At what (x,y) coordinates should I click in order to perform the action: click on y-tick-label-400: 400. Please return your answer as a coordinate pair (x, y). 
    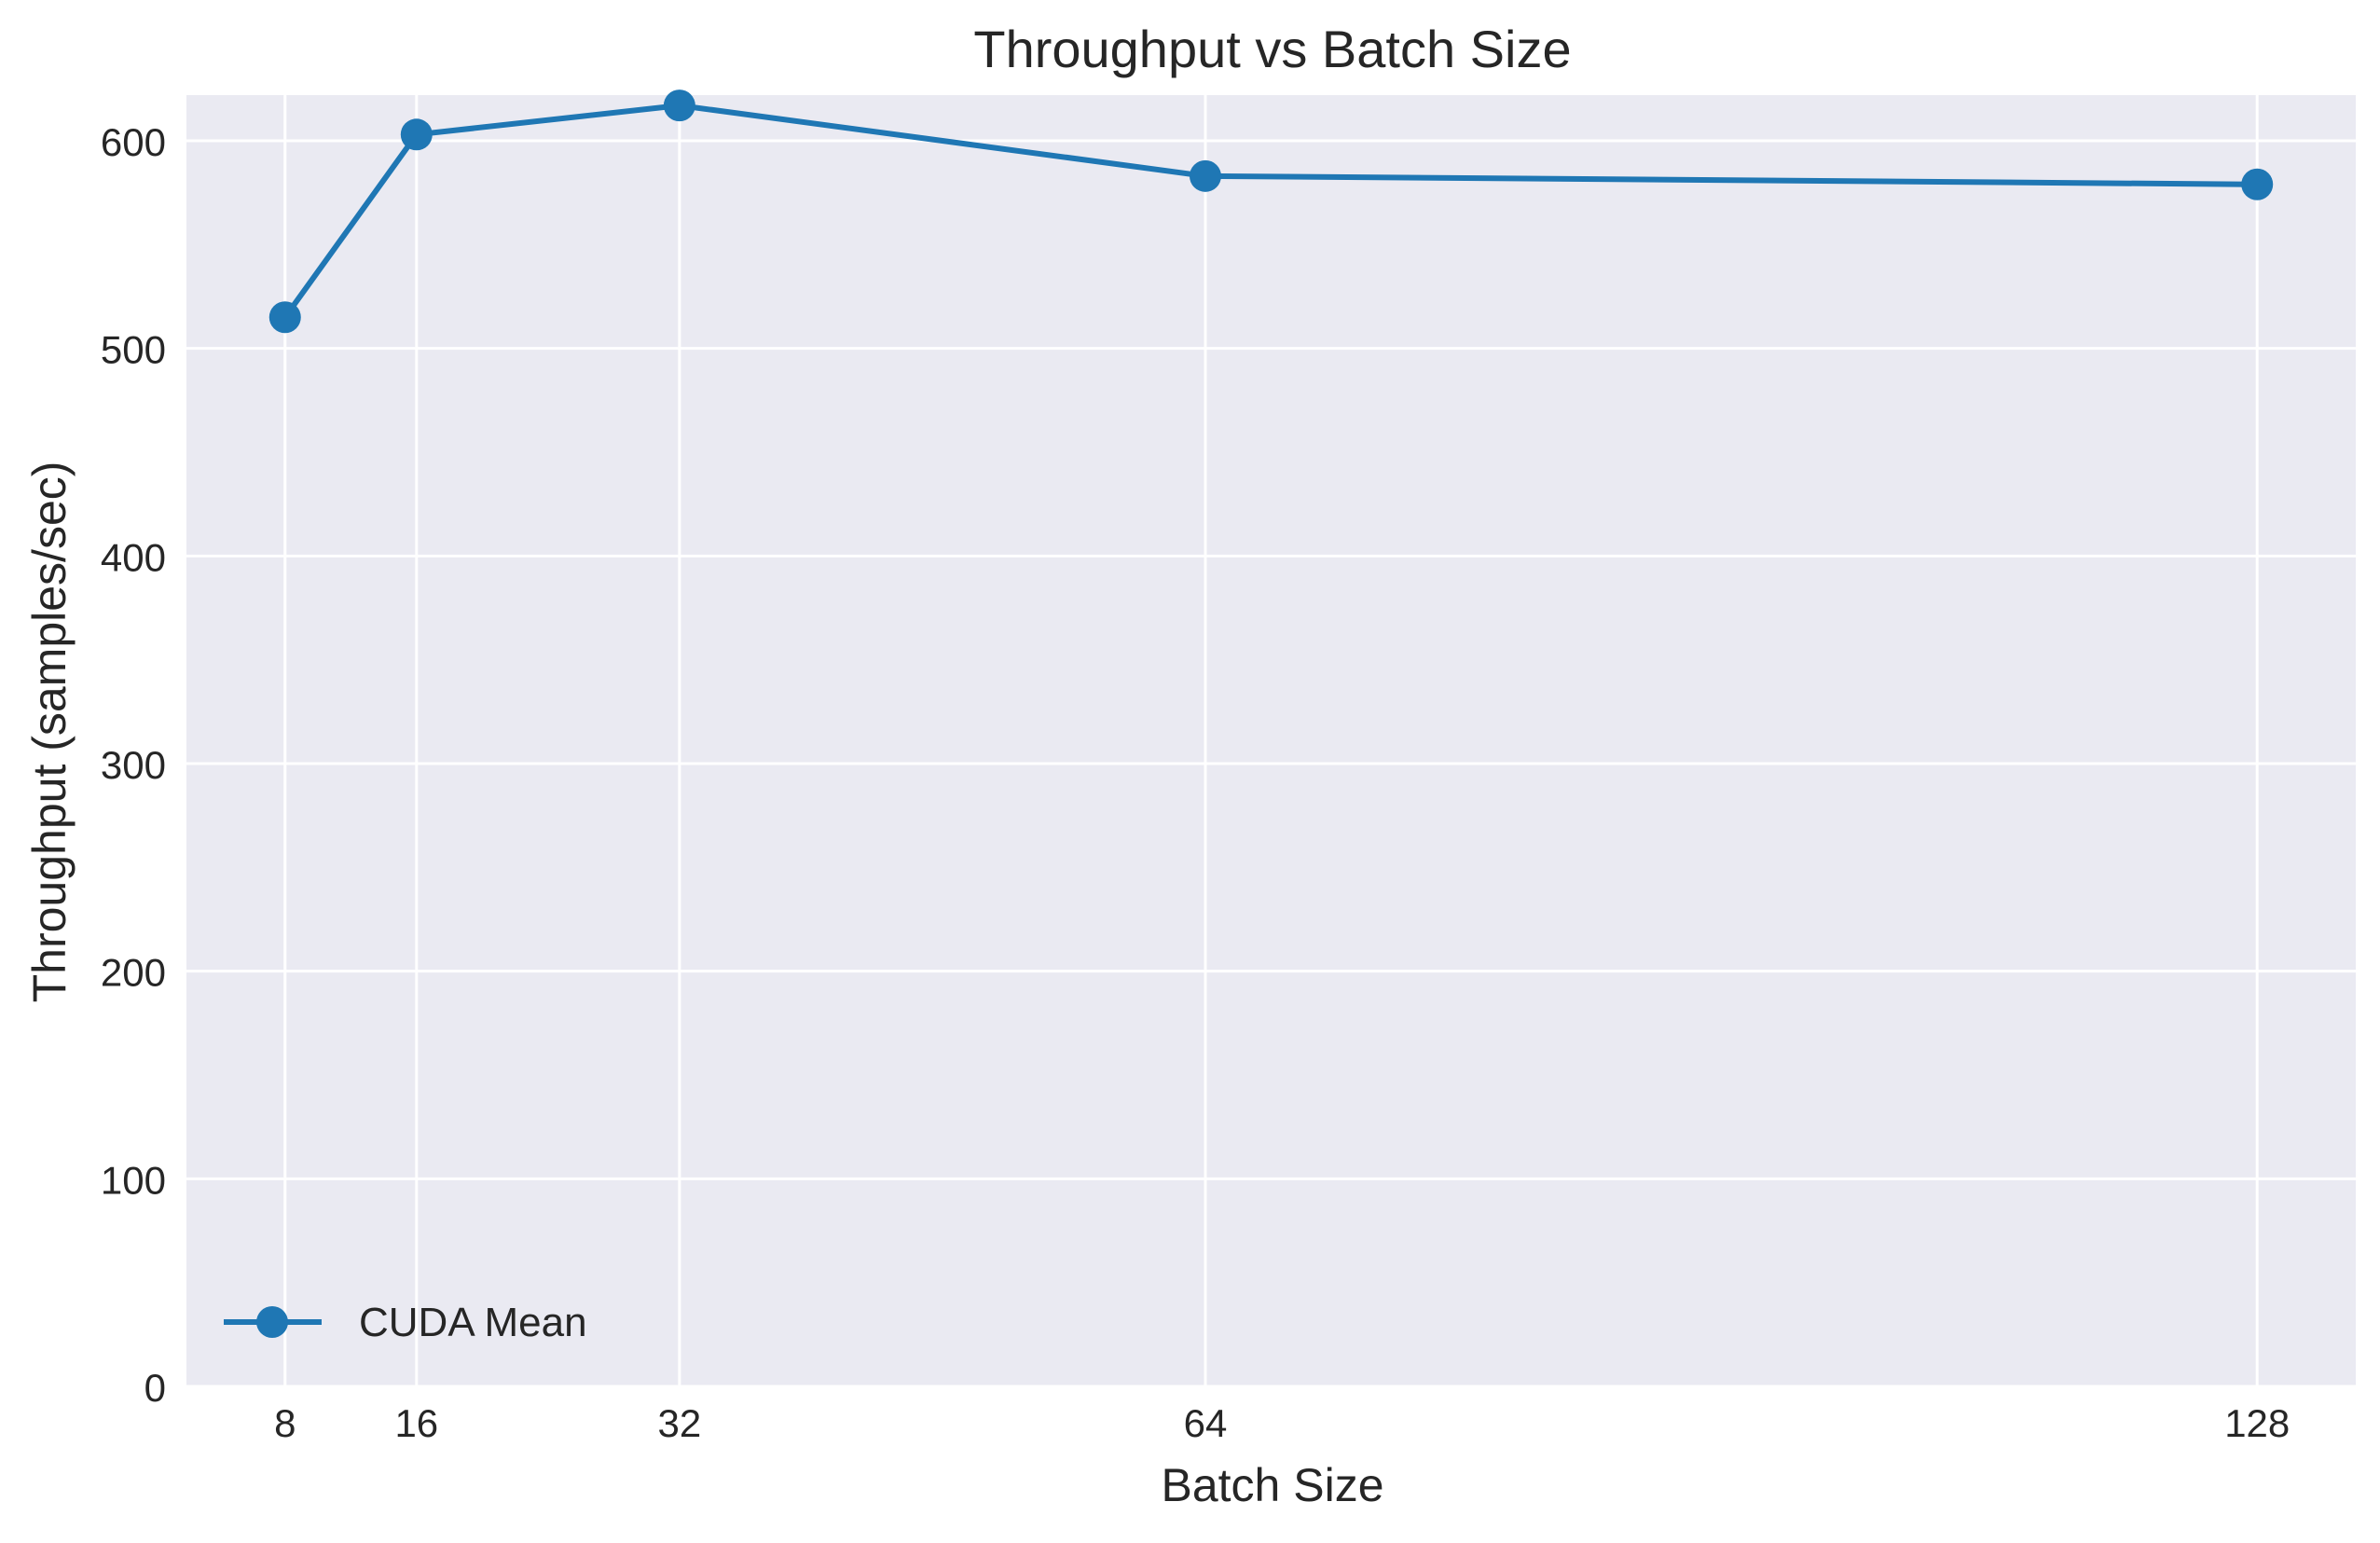
    Looking at the image, I should click on (133, 557).